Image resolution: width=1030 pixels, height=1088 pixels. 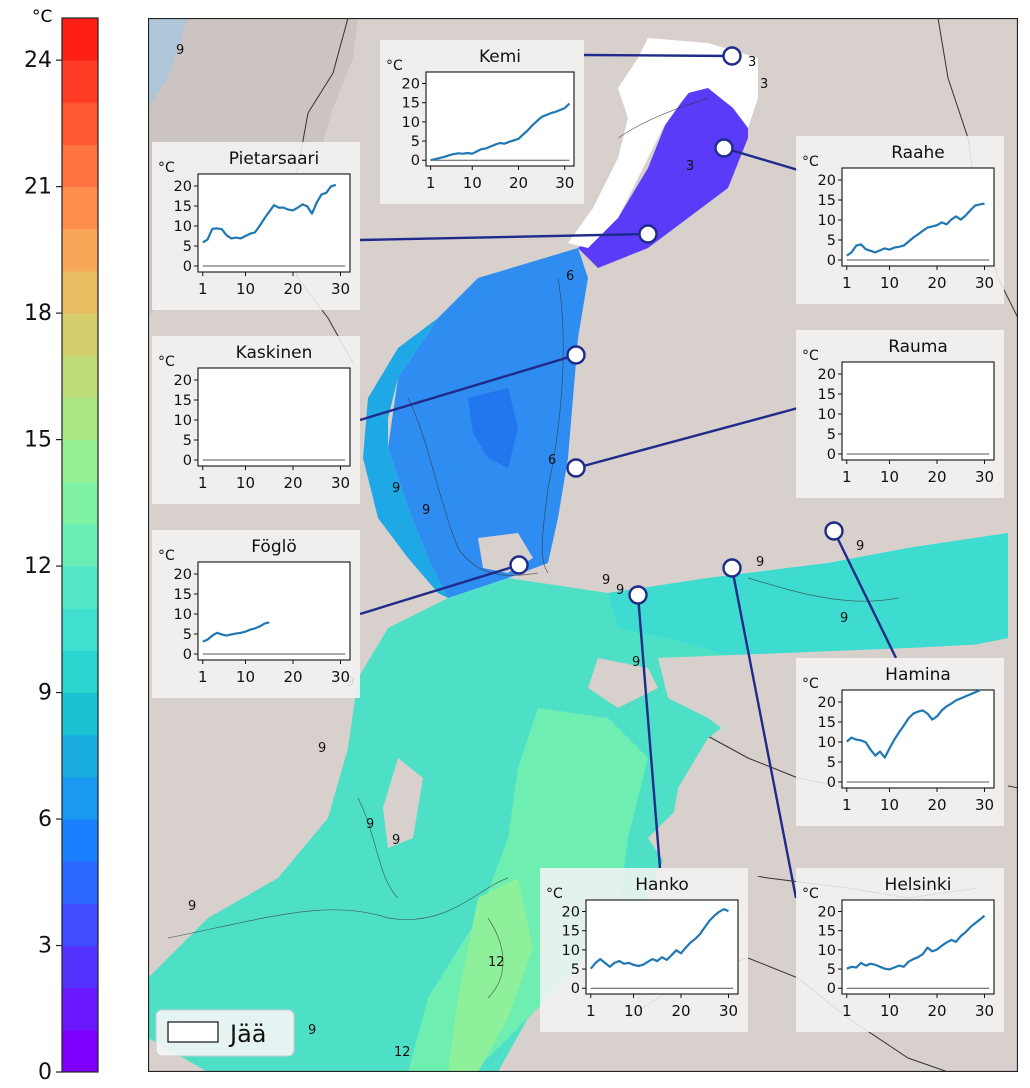 What do you see at coordinates (690, 166) in the screenshot?
I see `contour-label: 3` at bounding box center [690, 166].